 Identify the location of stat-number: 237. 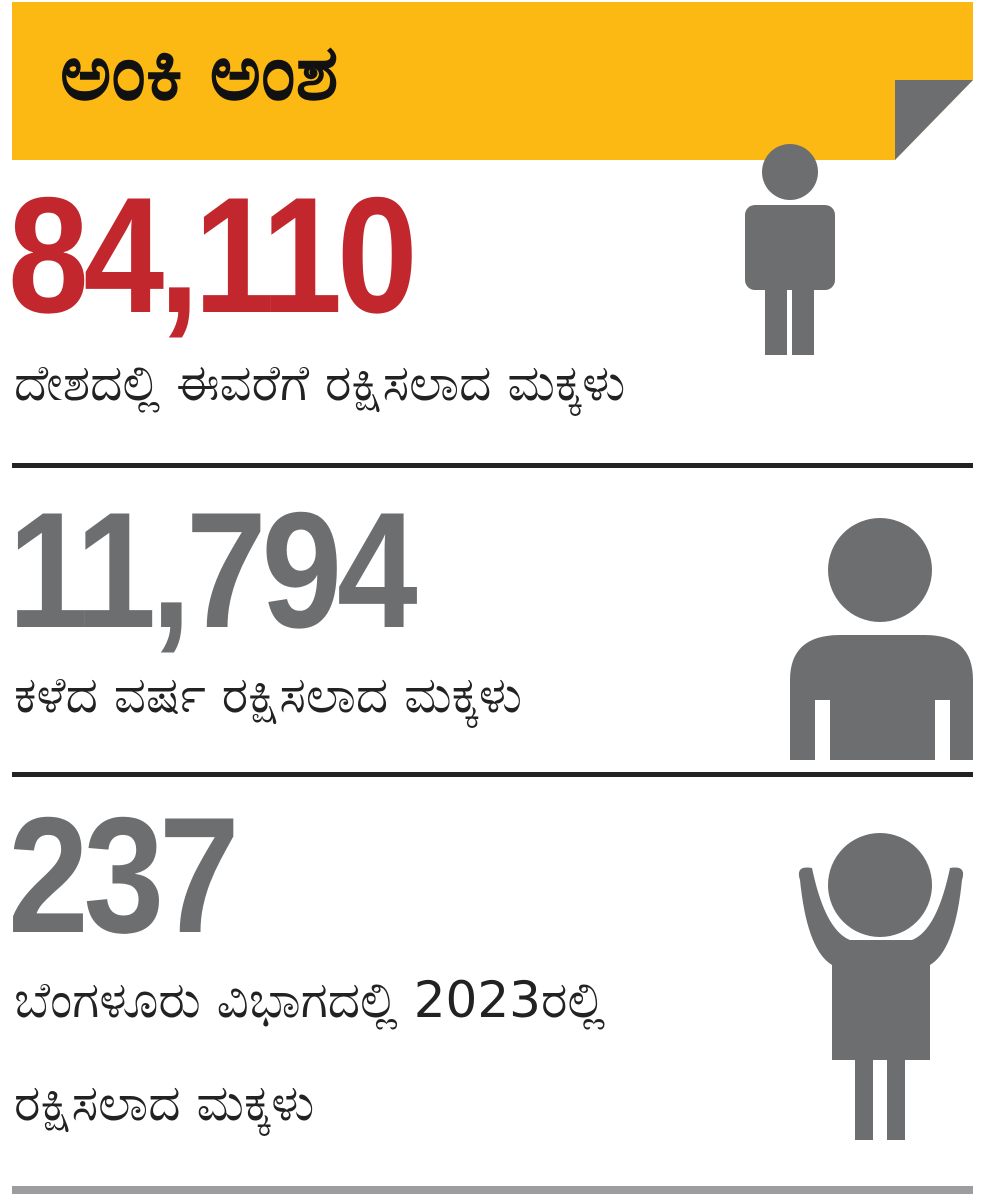
(124, 875).